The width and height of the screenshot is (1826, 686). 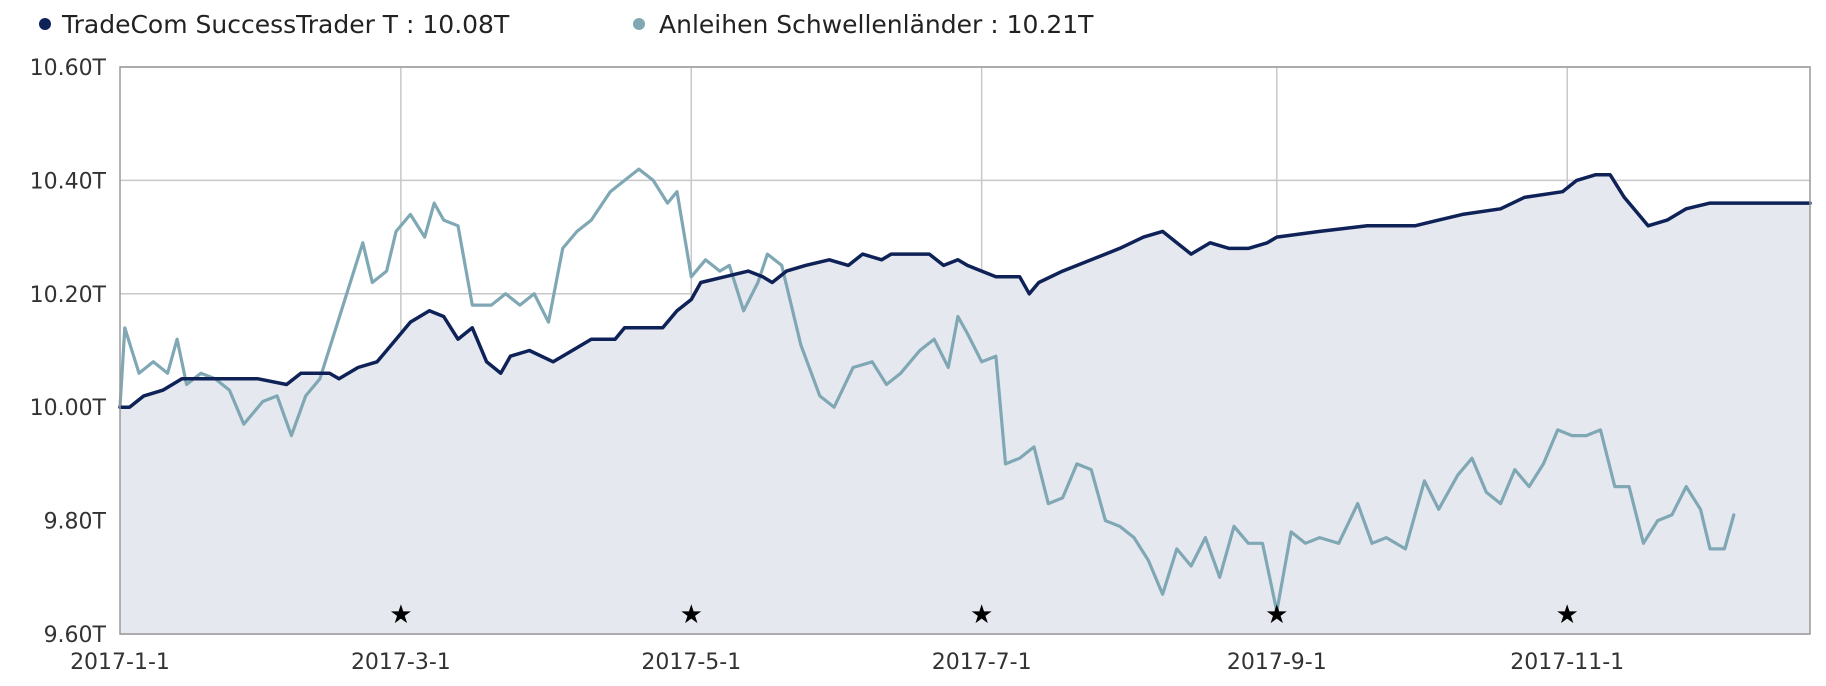 What do you see at coordinates (876, 24) in the screenshot?
I see `legend-label-anleihen: Anleihen Schwellenländer : 10.21T` at bounding box center [876, 24].